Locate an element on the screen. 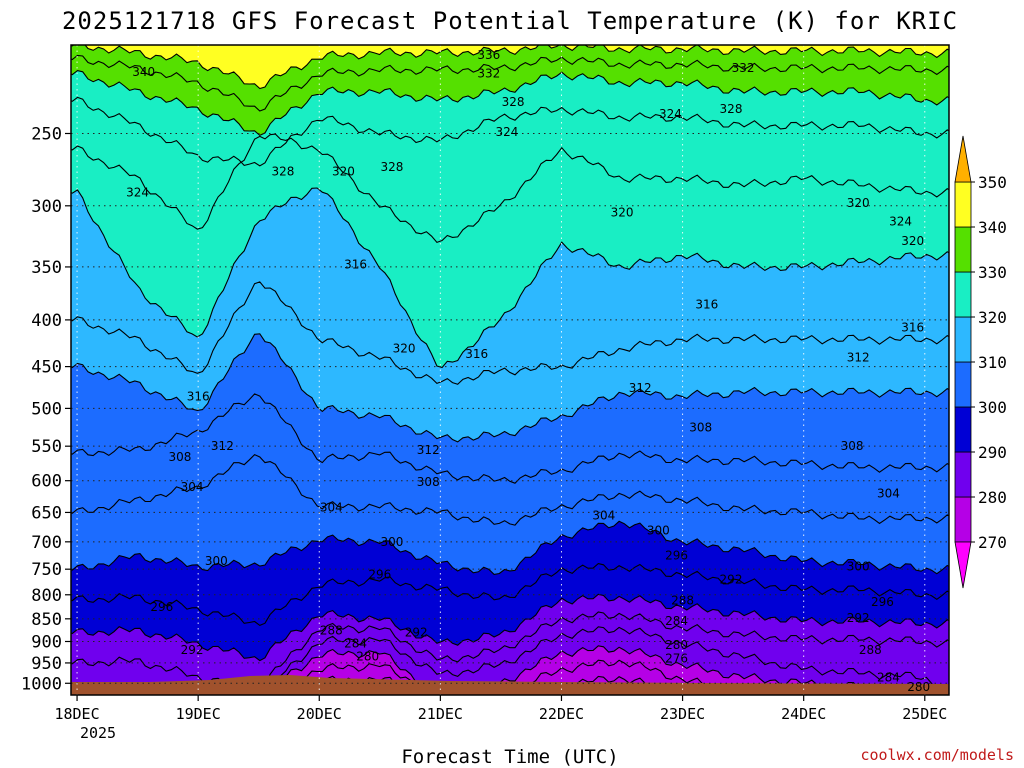 The height and width of the screenshot is (768, 1024). y-tick-label-550: 550 is located at coordinates (46, 447).